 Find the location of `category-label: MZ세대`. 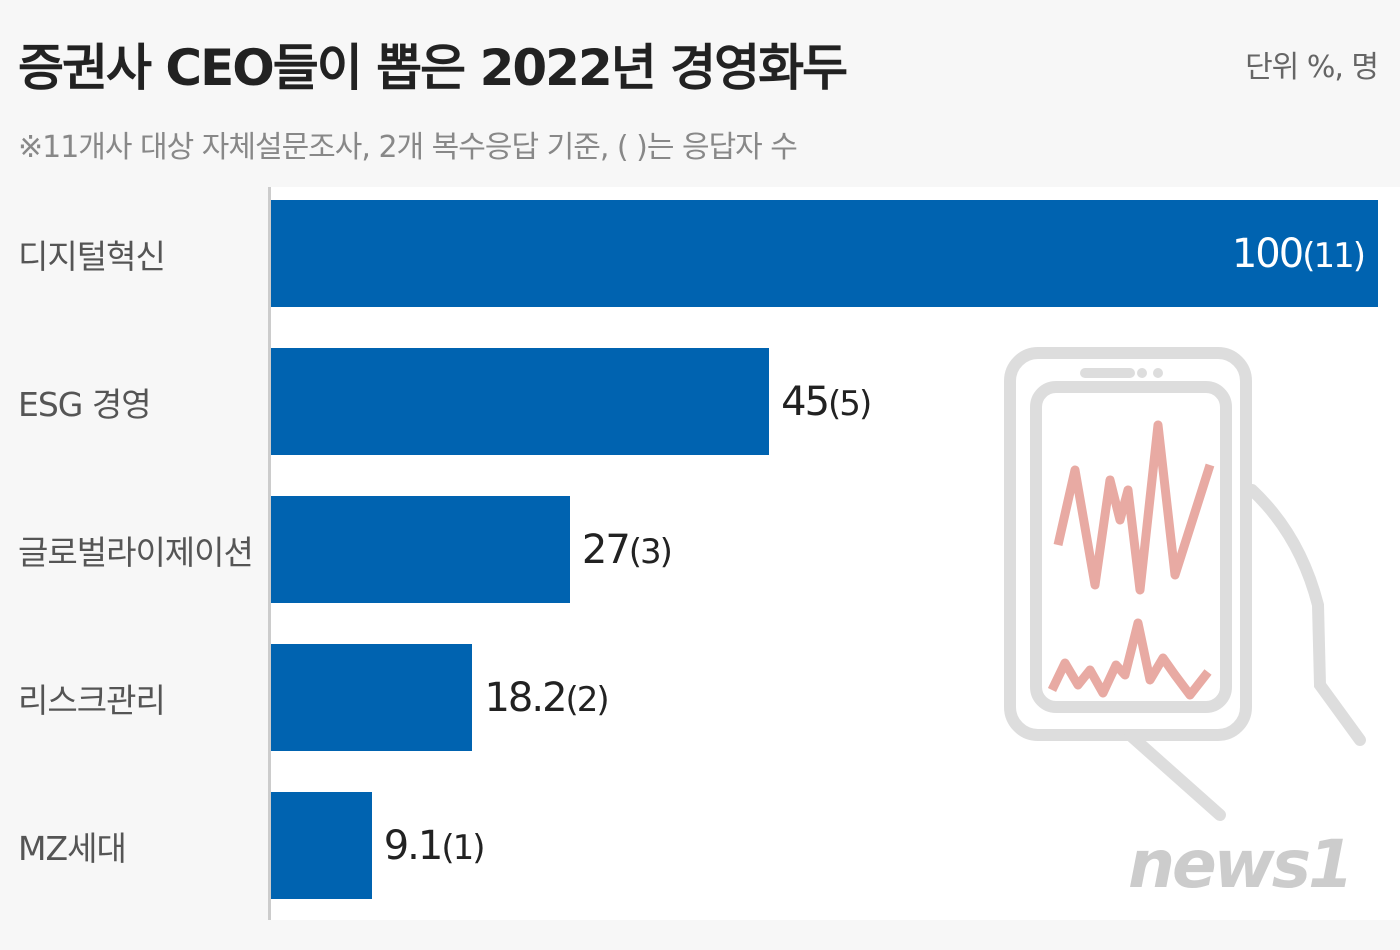

category-label: MZ세대 is located at coordinates (72, 848).